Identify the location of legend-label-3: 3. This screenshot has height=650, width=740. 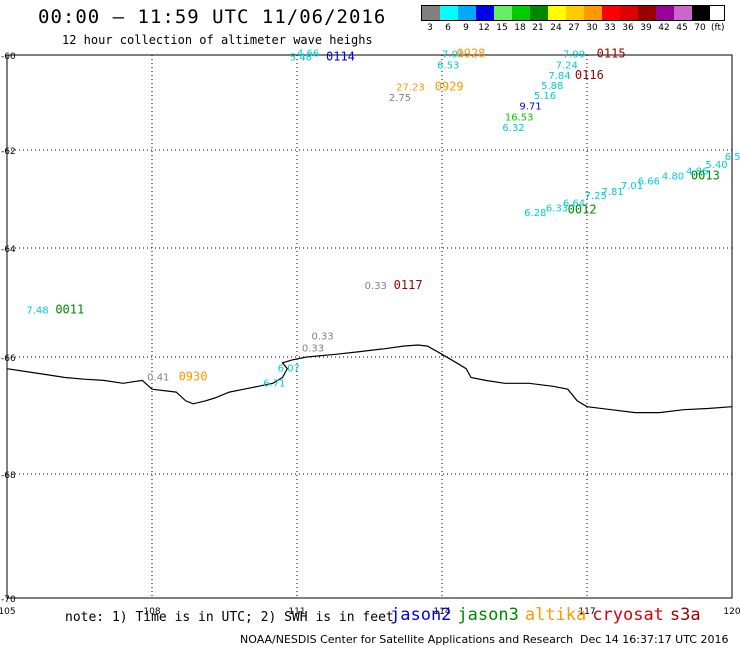
(430, 28).